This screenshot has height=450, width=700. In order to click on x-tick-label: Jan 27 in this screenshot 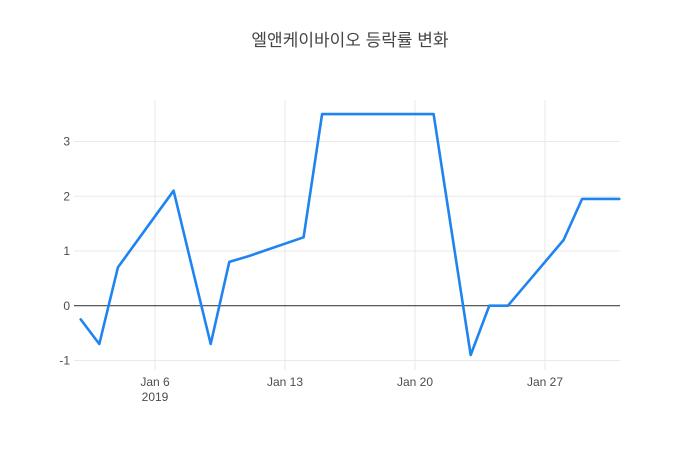, I will do `click(545, 382)`.